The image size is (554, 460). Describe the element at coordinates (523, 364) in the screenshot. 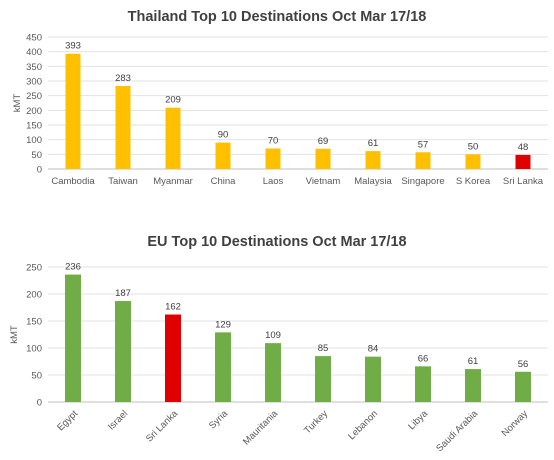

I see `data-label: 56` at that location.